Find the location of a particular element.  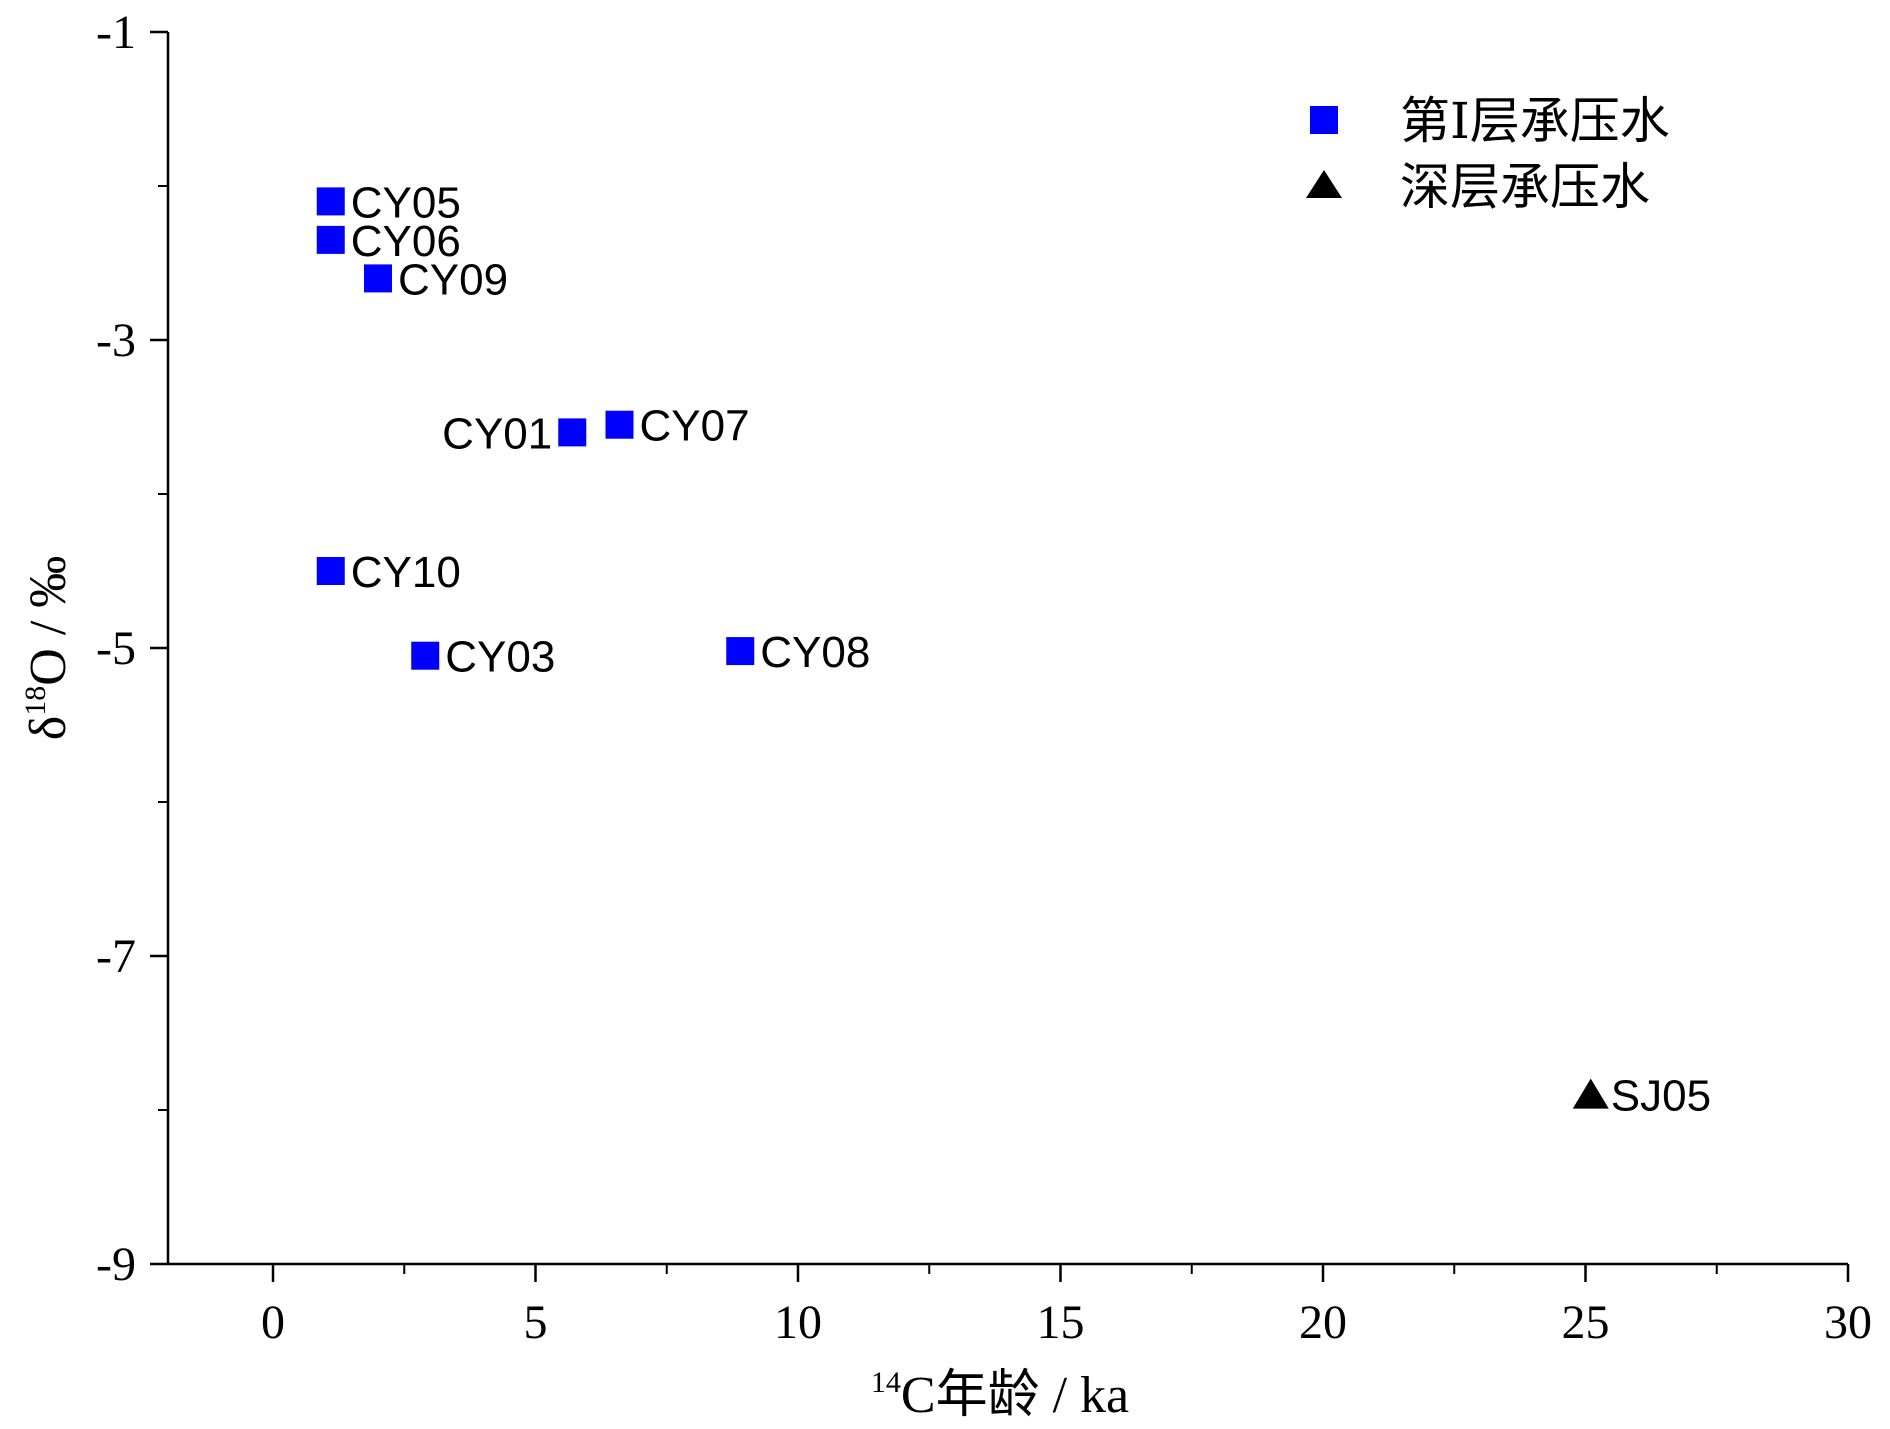

legend: 第Ⅰ层承压水 深层承压水 is located at coordinates (1488, 154).